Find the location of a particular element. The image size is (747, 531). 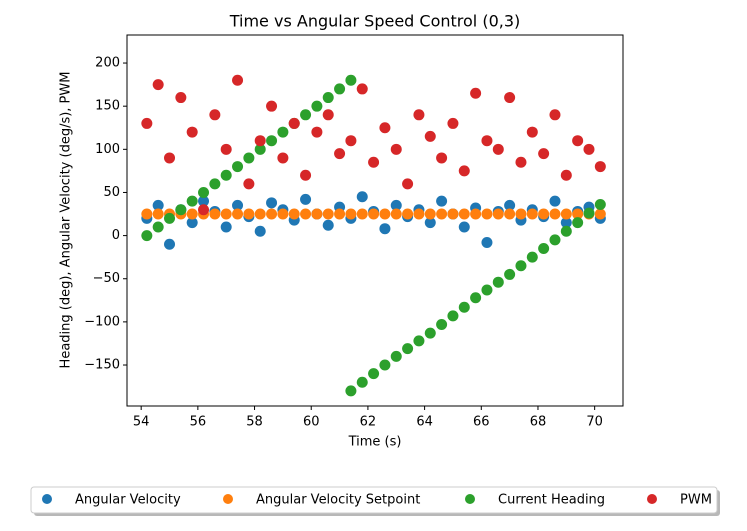

legend-label: PWM is located at coordinates (696, 500).